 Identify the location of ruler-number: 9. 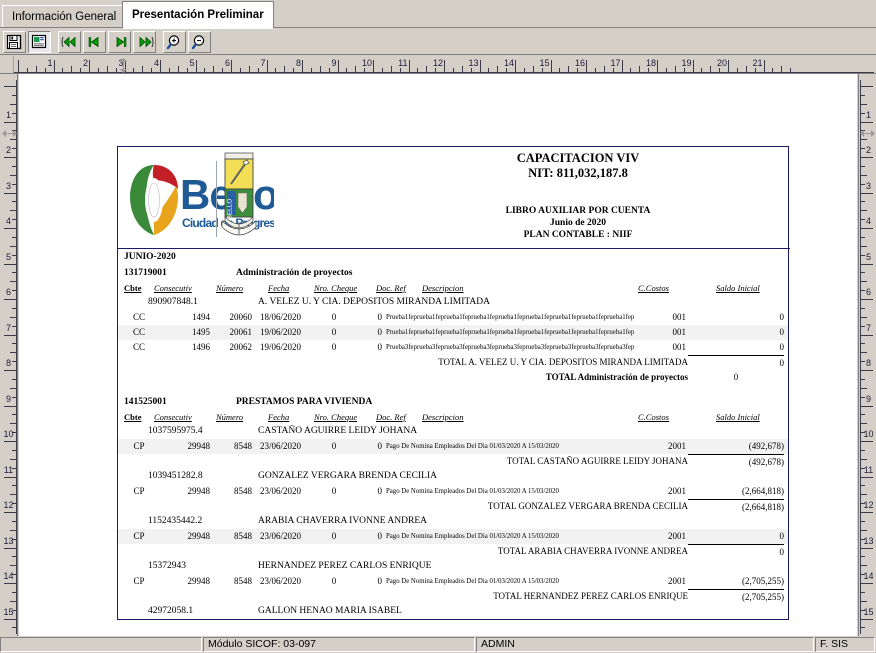
(868, 398).